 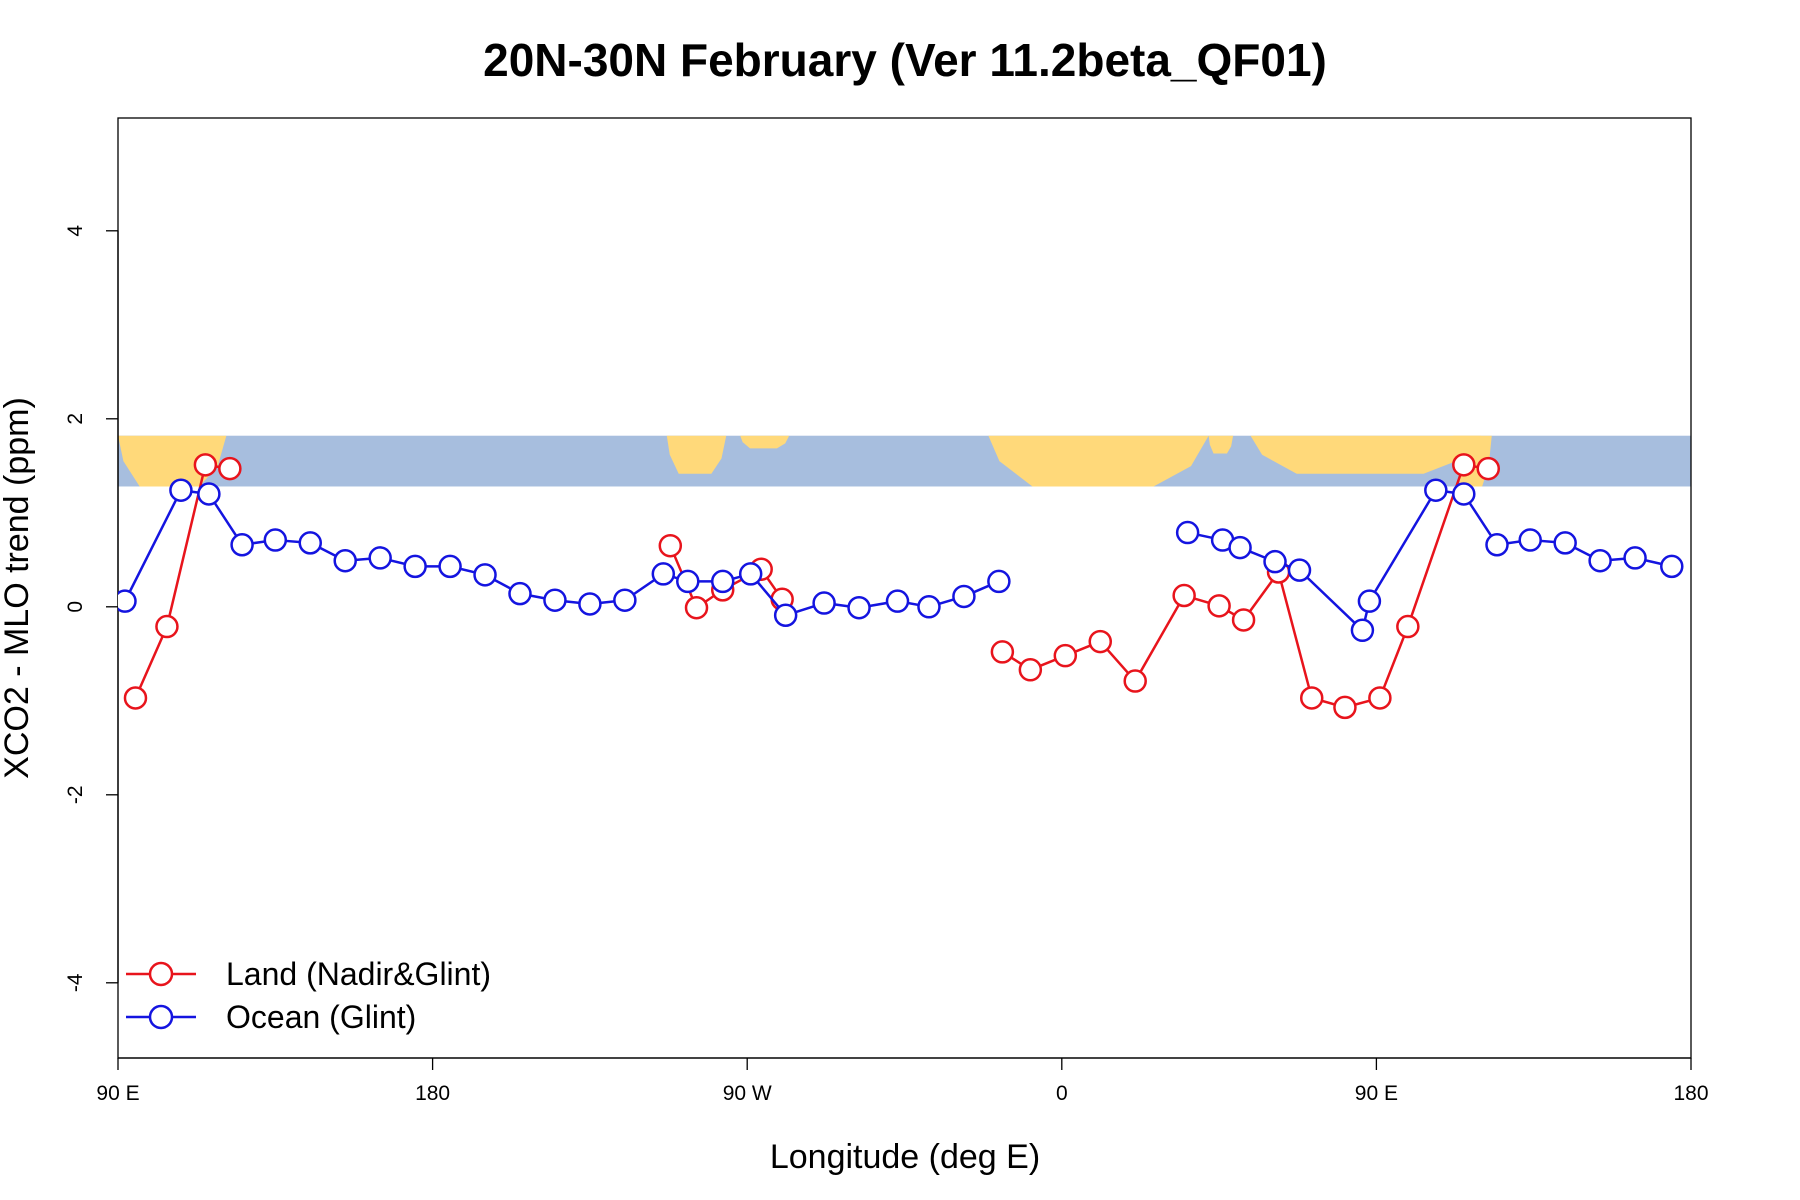 I want to click on x-axis-label: Longitude (deg E), so click(x=905, y=1157).